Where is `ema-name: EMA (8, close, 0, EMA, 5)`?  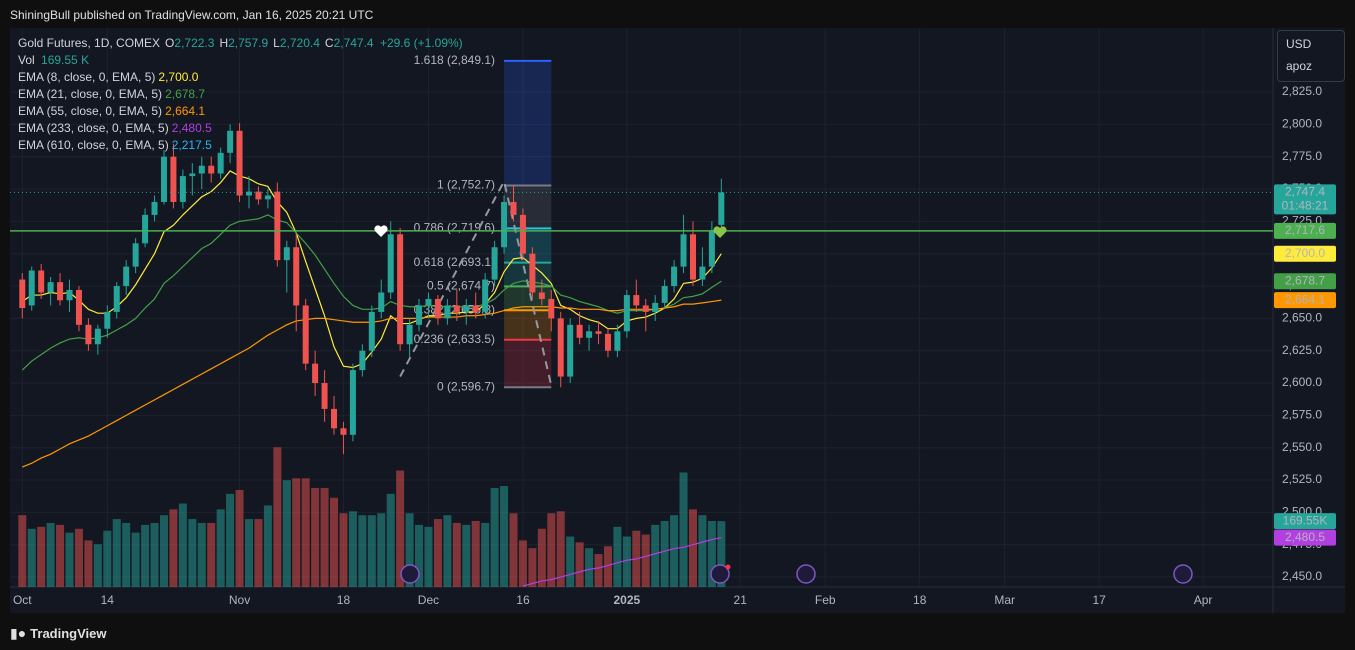
ema-name: EMA (8, close, 0, EMA, 5) is located at coordinates (87, 77).